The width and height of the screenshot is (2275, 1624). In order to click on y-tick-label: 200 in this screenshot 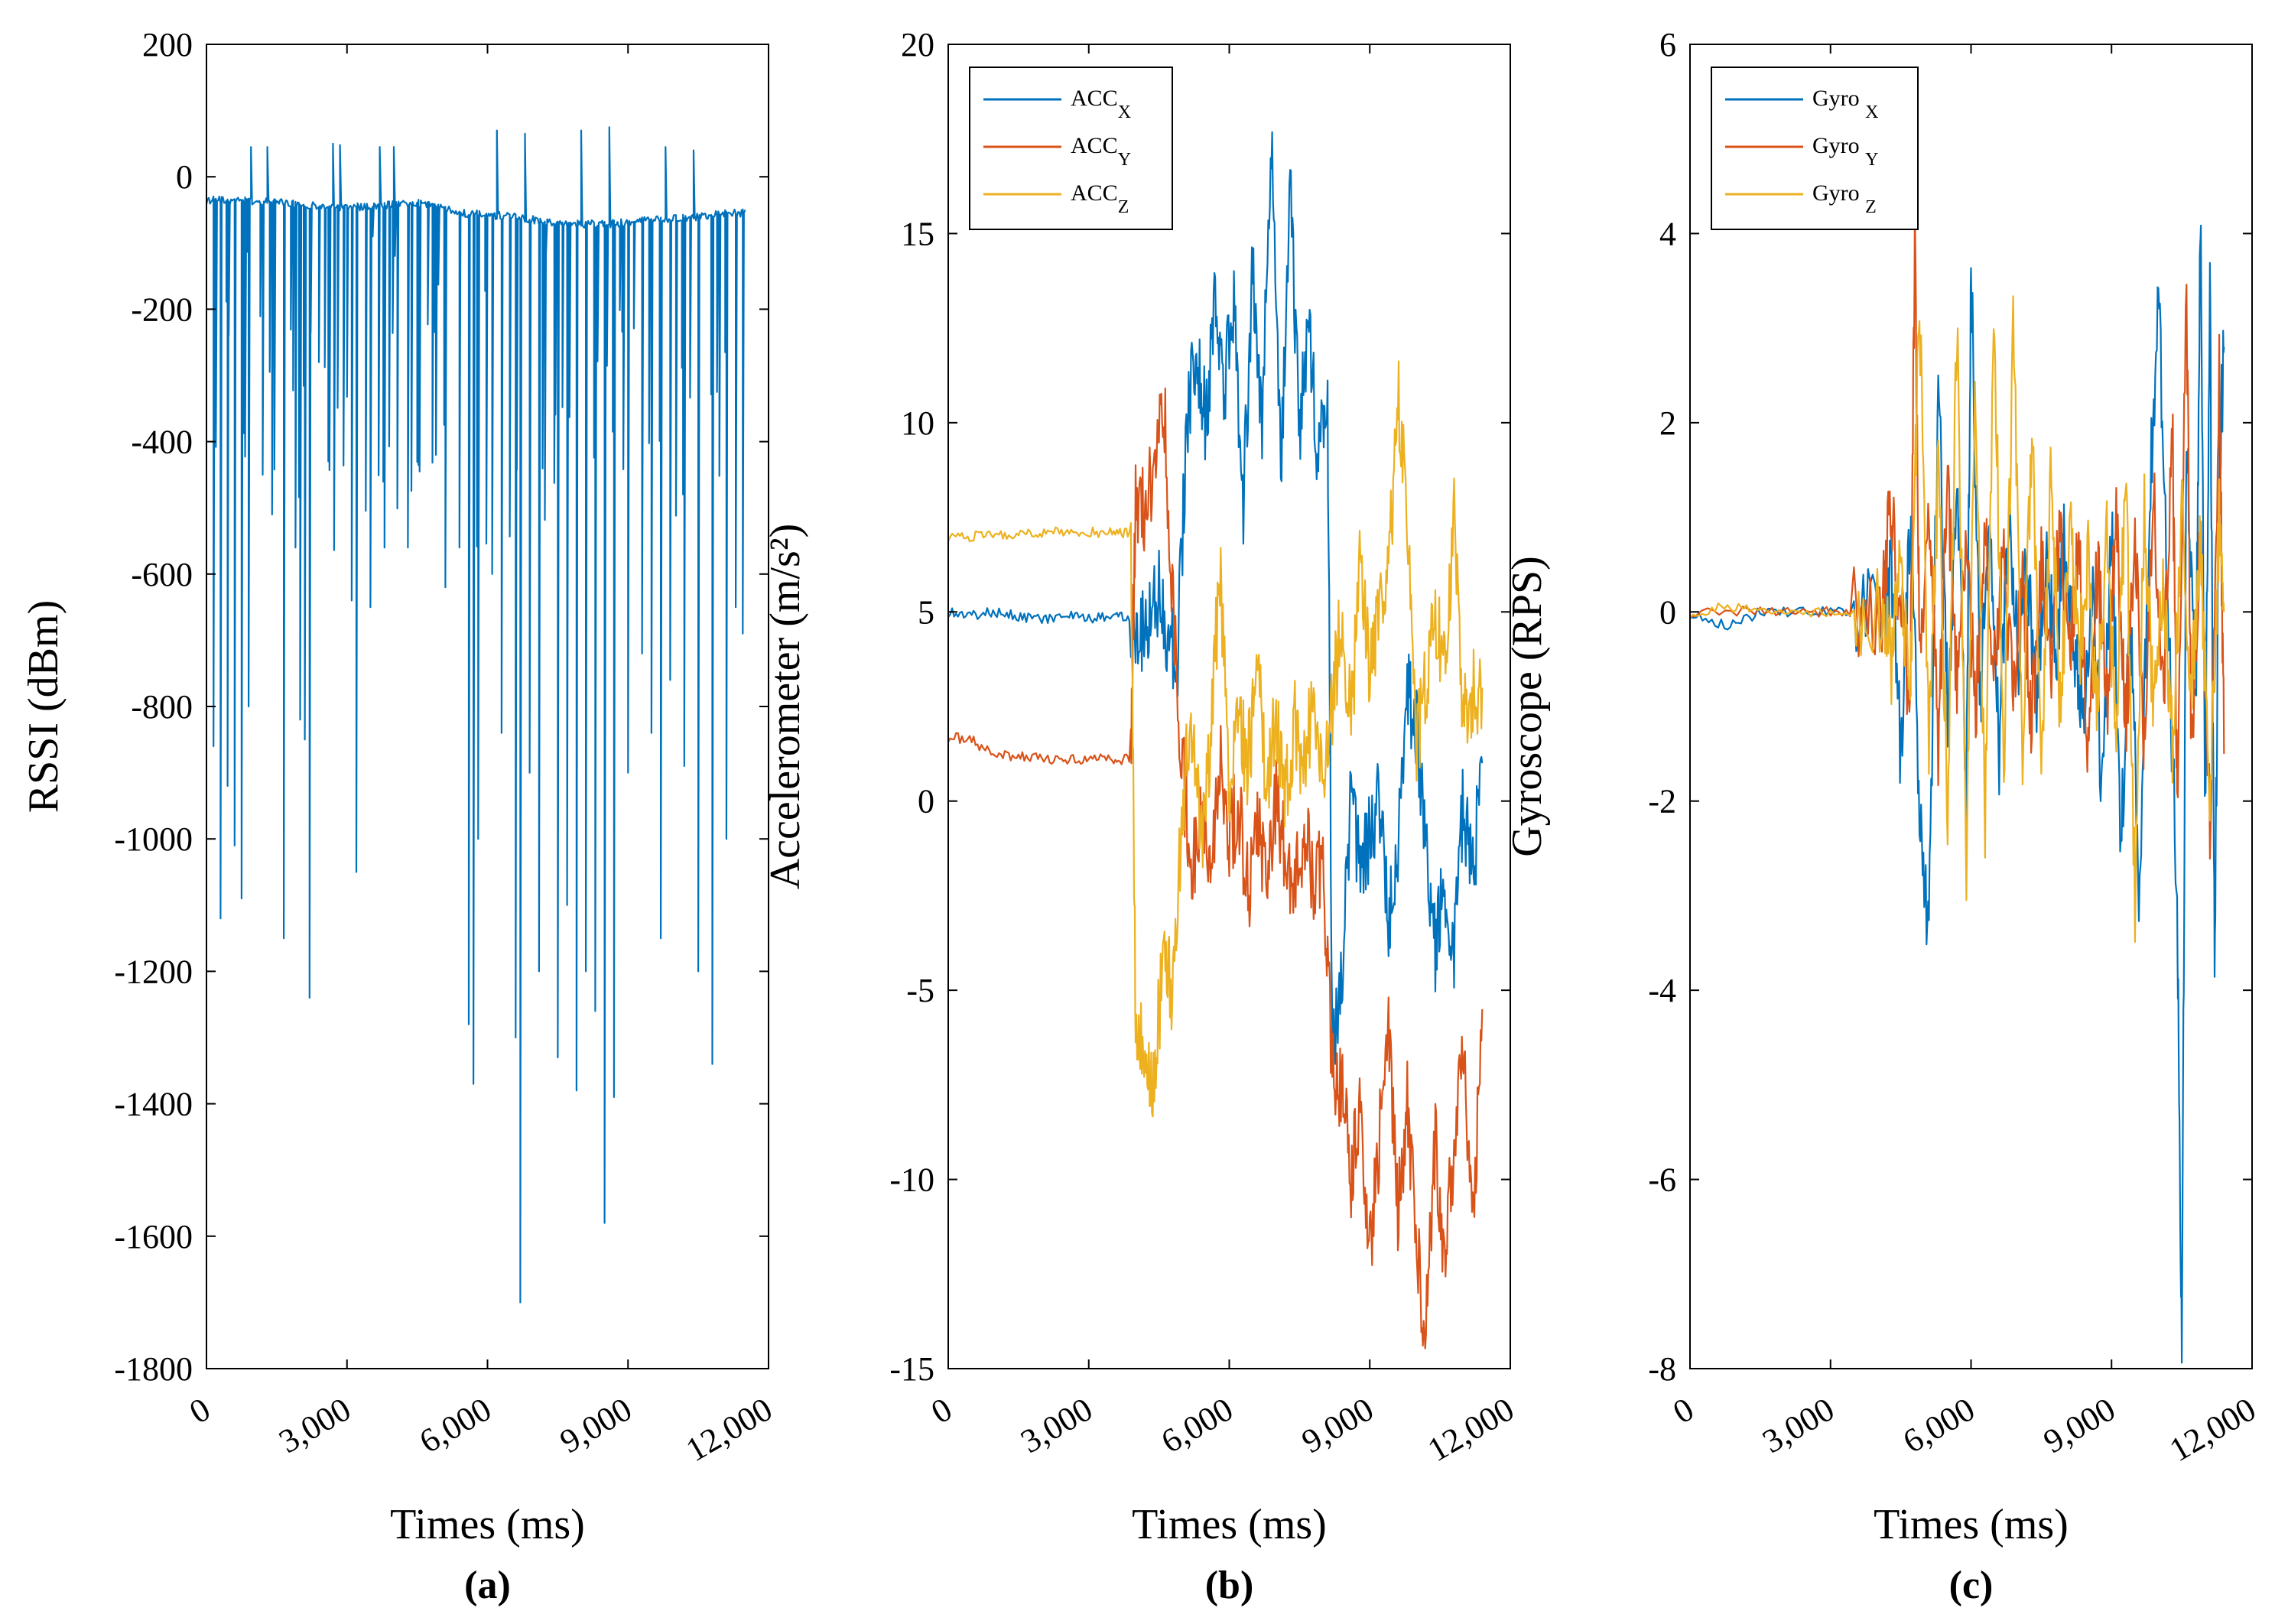, I will do `click(167, 44)`.